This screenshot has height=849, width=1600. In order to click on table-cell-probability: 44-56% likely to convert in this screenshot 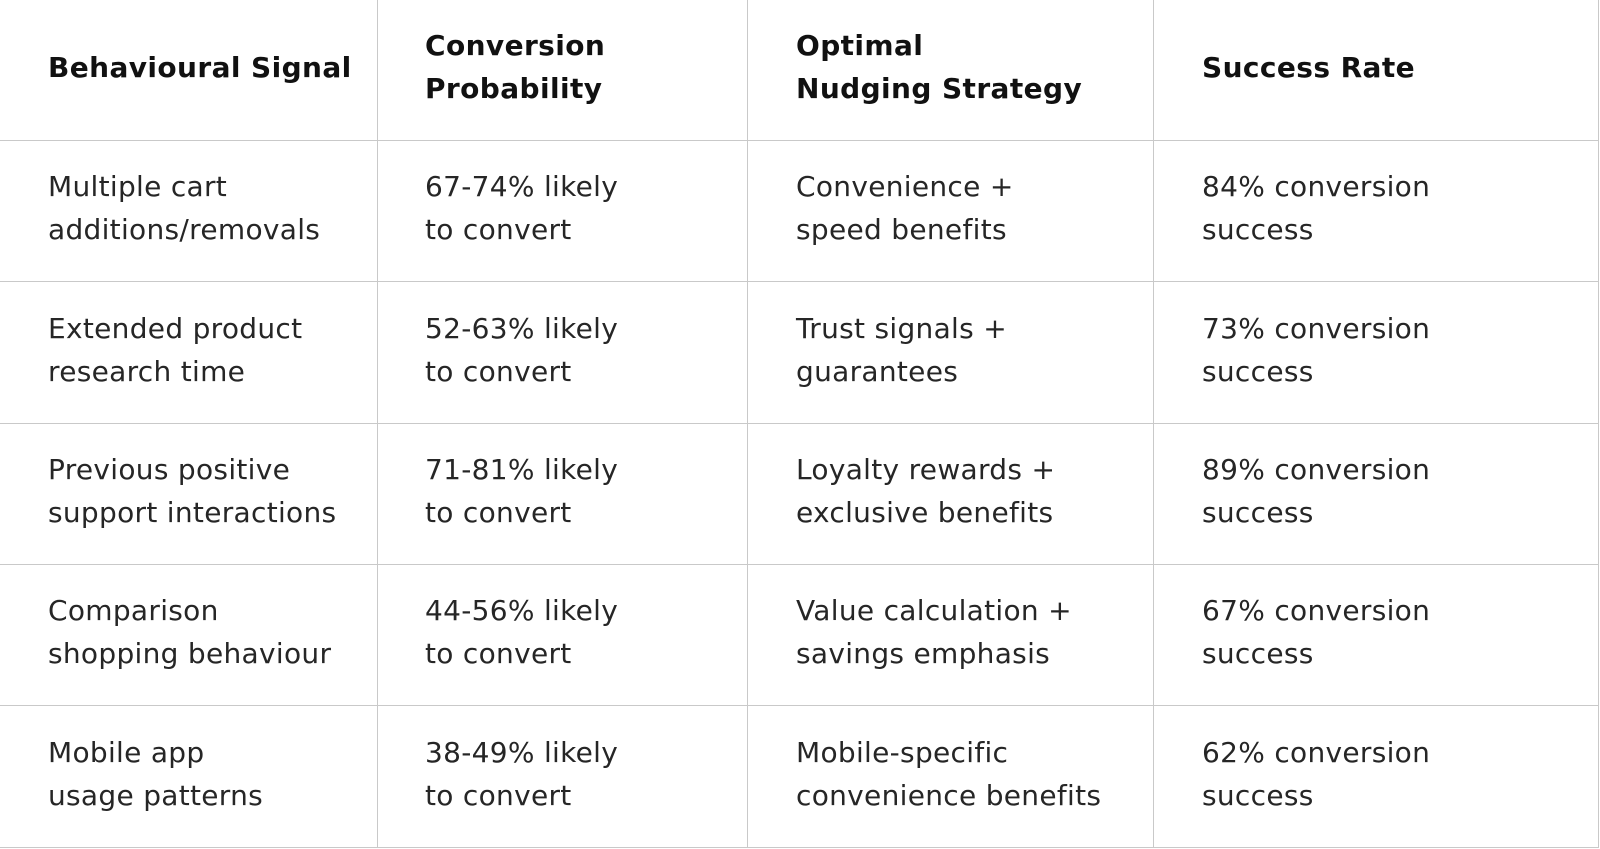, I will do `click(563, 635)`.